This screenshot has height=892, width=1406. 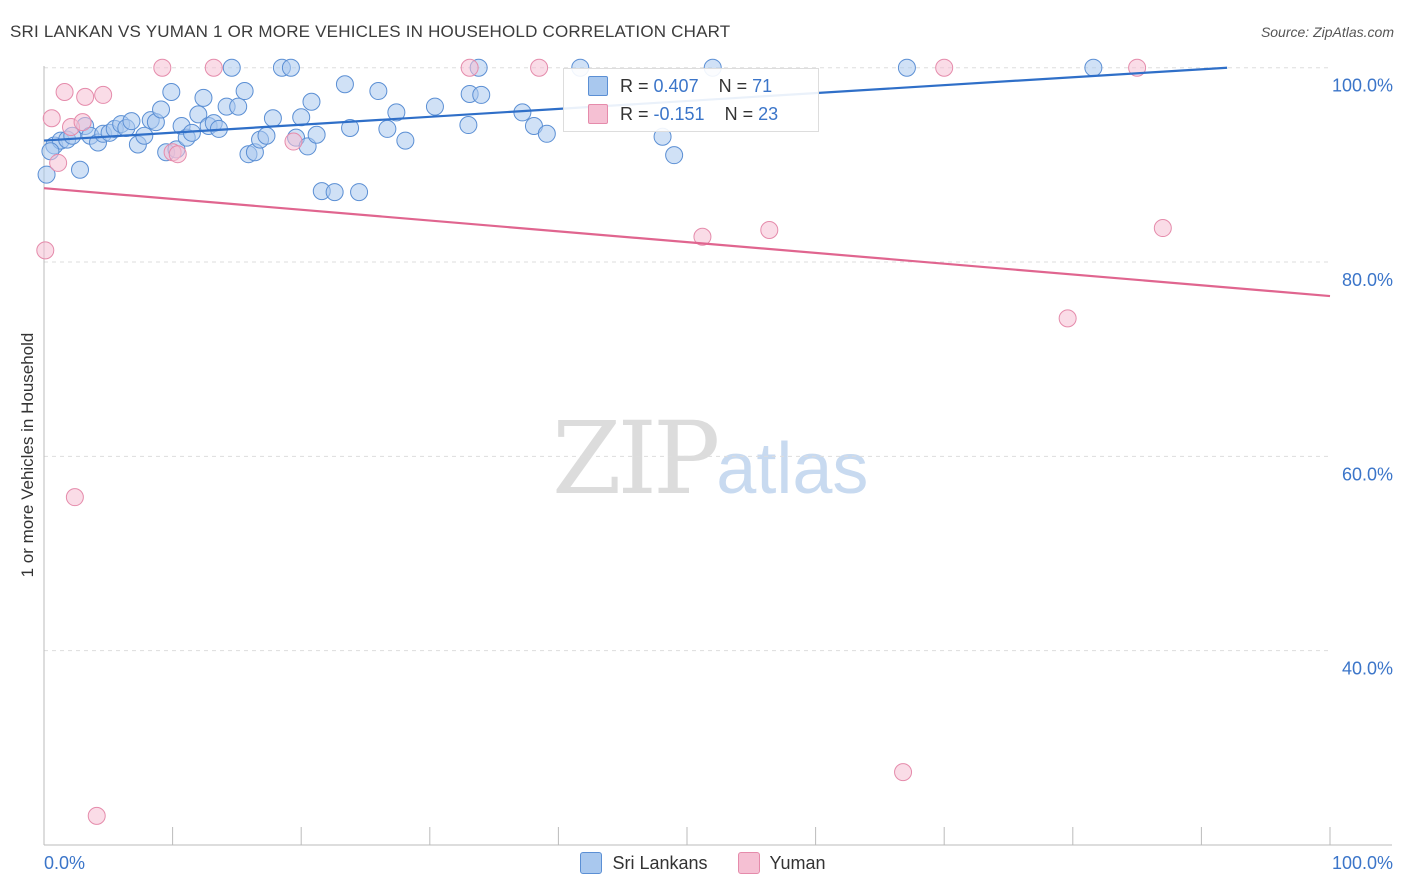 I want to click on sri-swatch, so click(x=598, y=86).